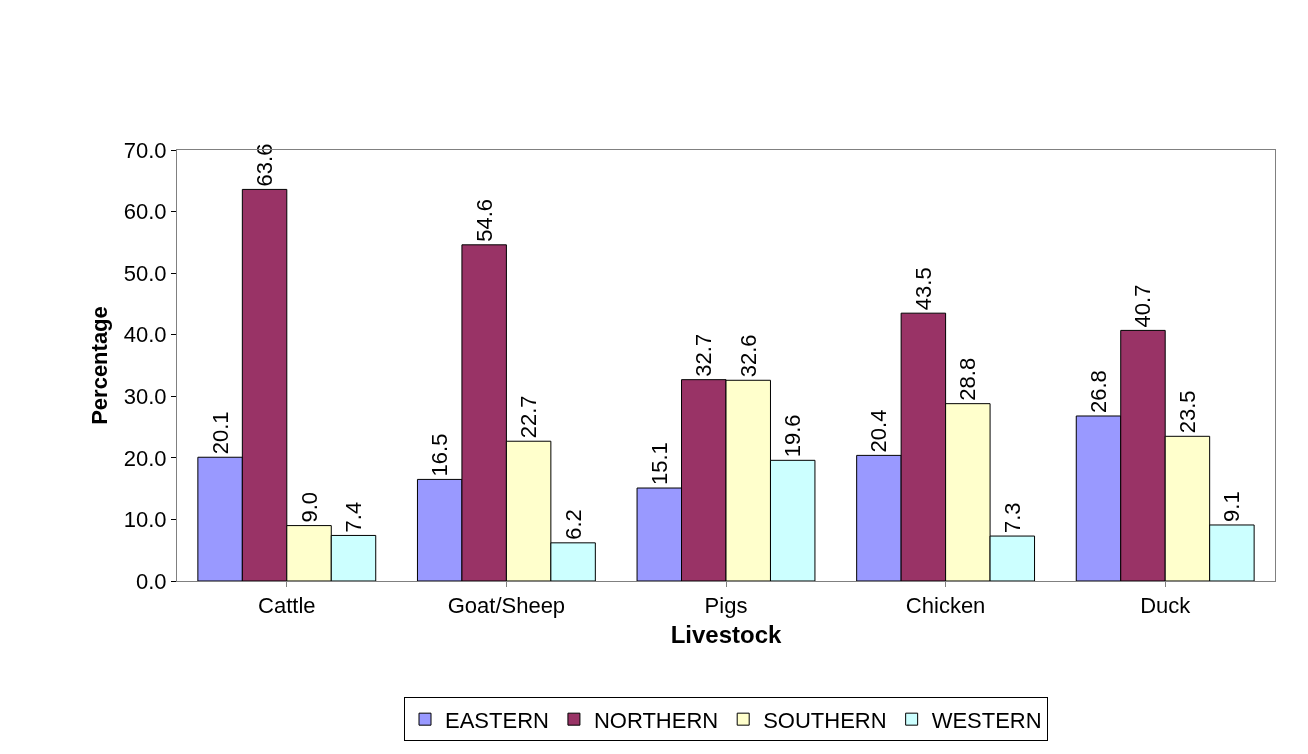 This screenshot has width=1308, height=754. I want to click on y-tick-label: 40.0, so click(145, 335).